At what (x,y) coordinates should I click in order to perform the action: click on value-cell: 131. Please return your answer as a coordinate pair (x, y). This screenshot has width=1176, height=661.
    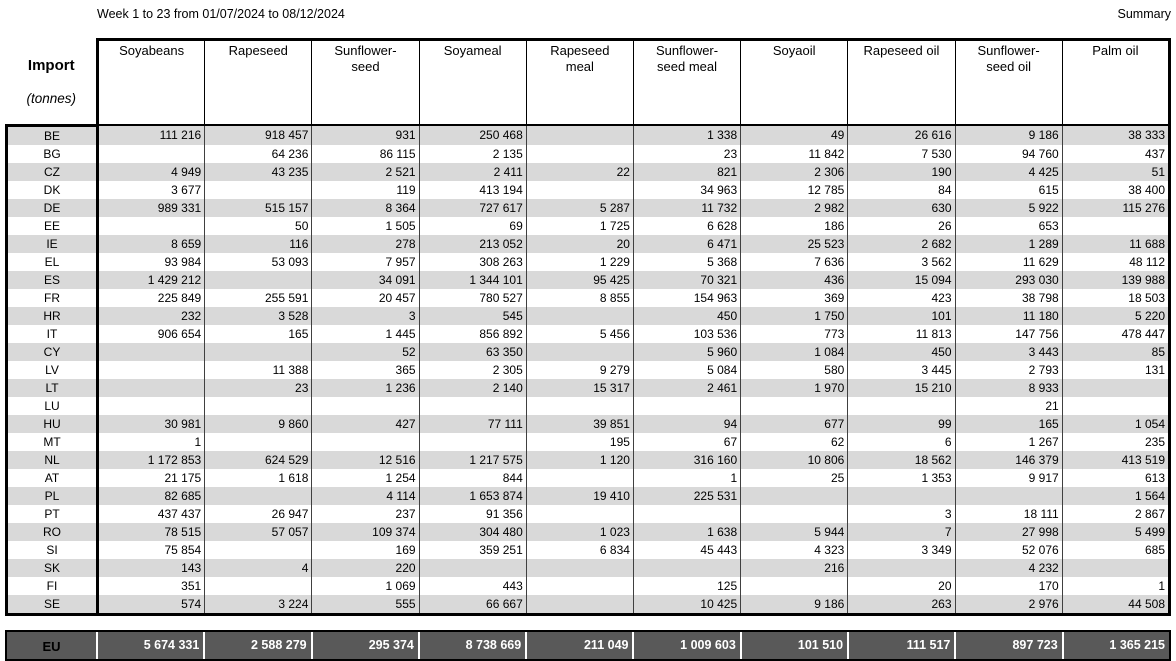
    Looking at the image, I should click on (1116, 369).